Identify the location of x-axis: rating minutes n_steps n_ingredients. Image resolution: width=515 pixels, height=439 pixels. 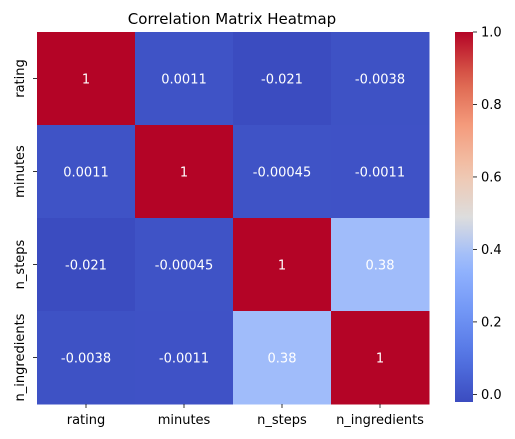
(245, 416).